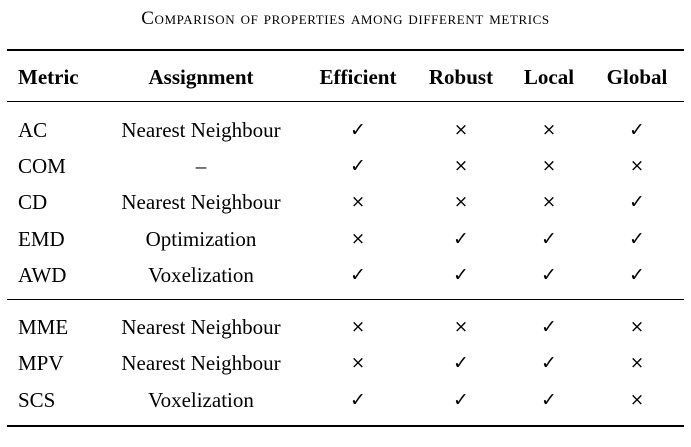 Image resolution: width=691 pixels, height=447 pixels. I want to click on metric-name: COM, so click(42, 166).